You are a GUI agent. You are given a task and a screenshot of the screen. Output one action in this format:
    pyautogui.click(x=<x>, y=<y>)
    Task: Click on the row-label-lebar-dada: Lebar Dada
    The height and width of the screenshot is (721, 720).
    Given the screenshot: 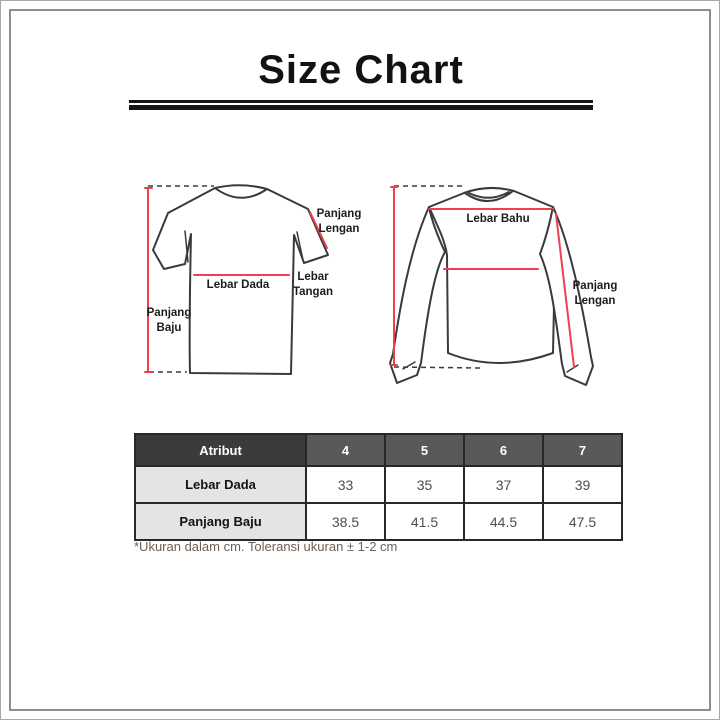 What is the action you would take?
    pyautogui.click(x=220, y=484)
    